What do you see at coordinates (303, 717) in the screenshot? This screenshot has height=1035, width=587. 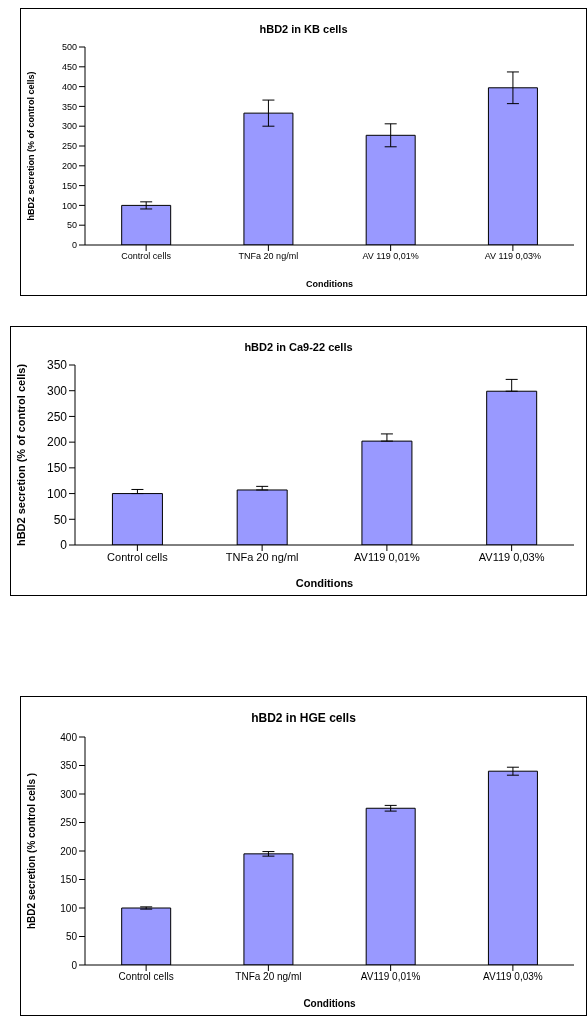 I see `chart-title: hBD2 in HGE cells` at bounding box center [303, 717].